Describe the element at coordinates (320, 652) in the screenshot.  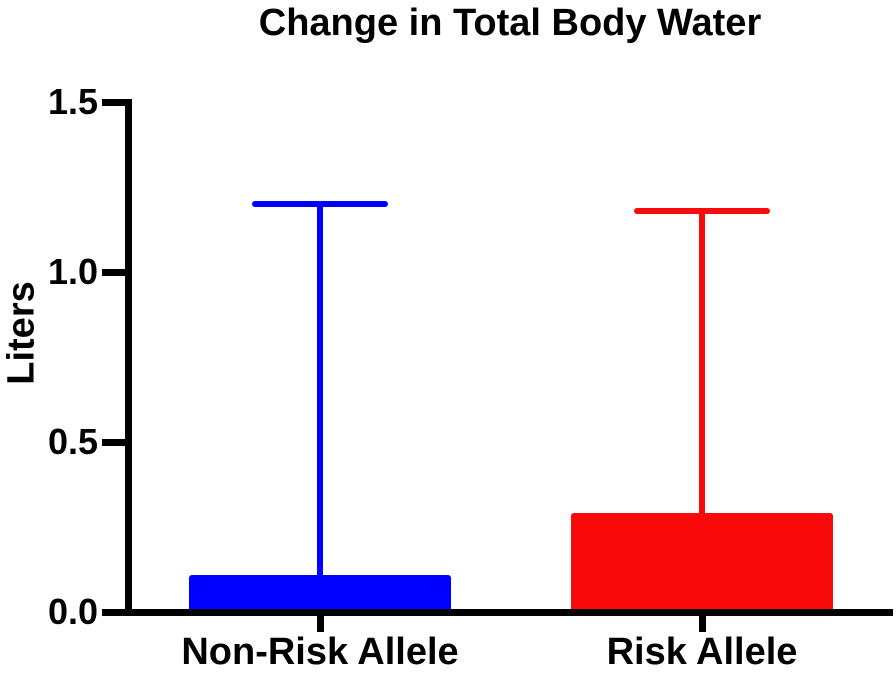
I see `category-label-non-risk-allele: Non-Risk Allele` at that location.